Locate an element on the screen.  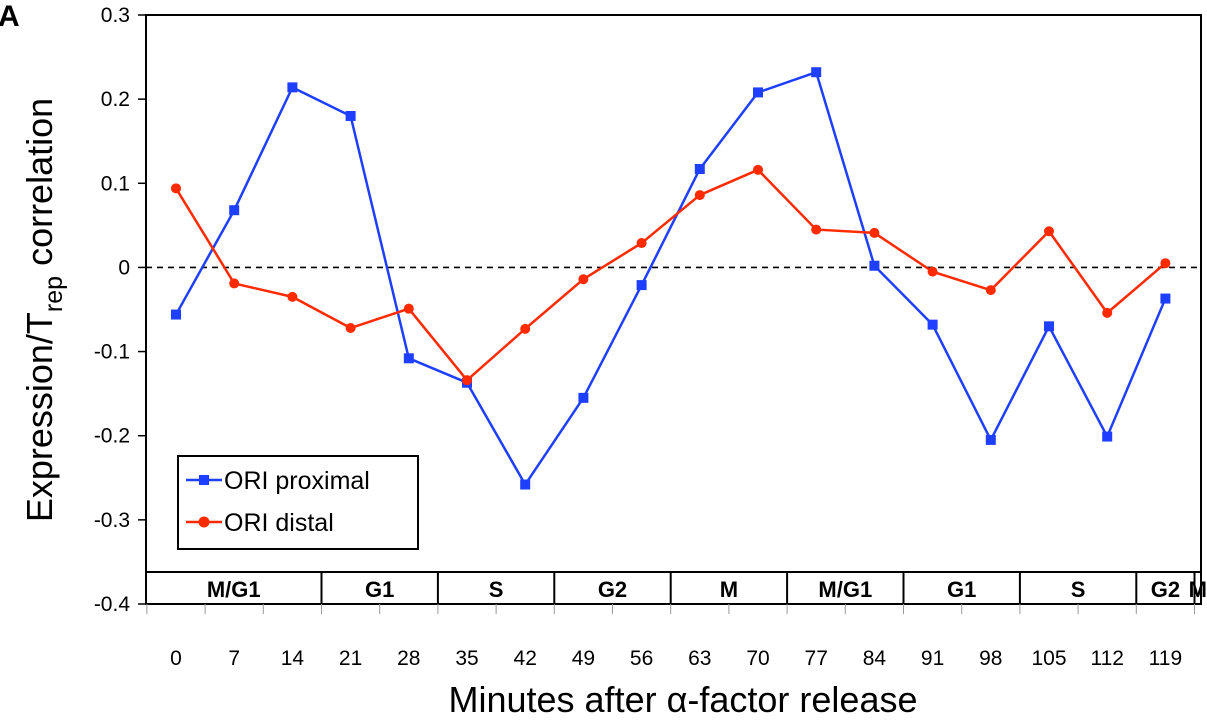
x-axis-title: Minutes after α-factor release is located at coordinates (682, 699).